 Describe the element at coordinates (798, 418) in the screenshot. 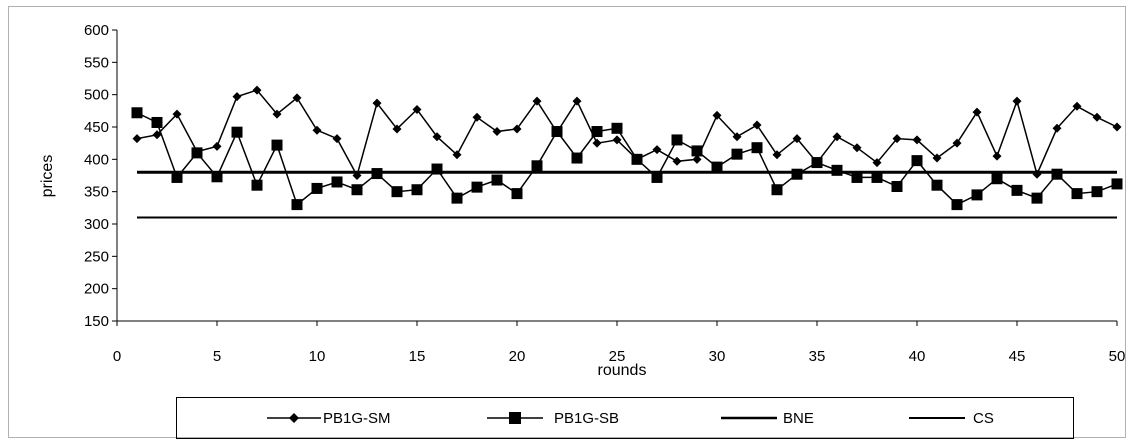

I see `legend-label-bne: BNE` at that location.